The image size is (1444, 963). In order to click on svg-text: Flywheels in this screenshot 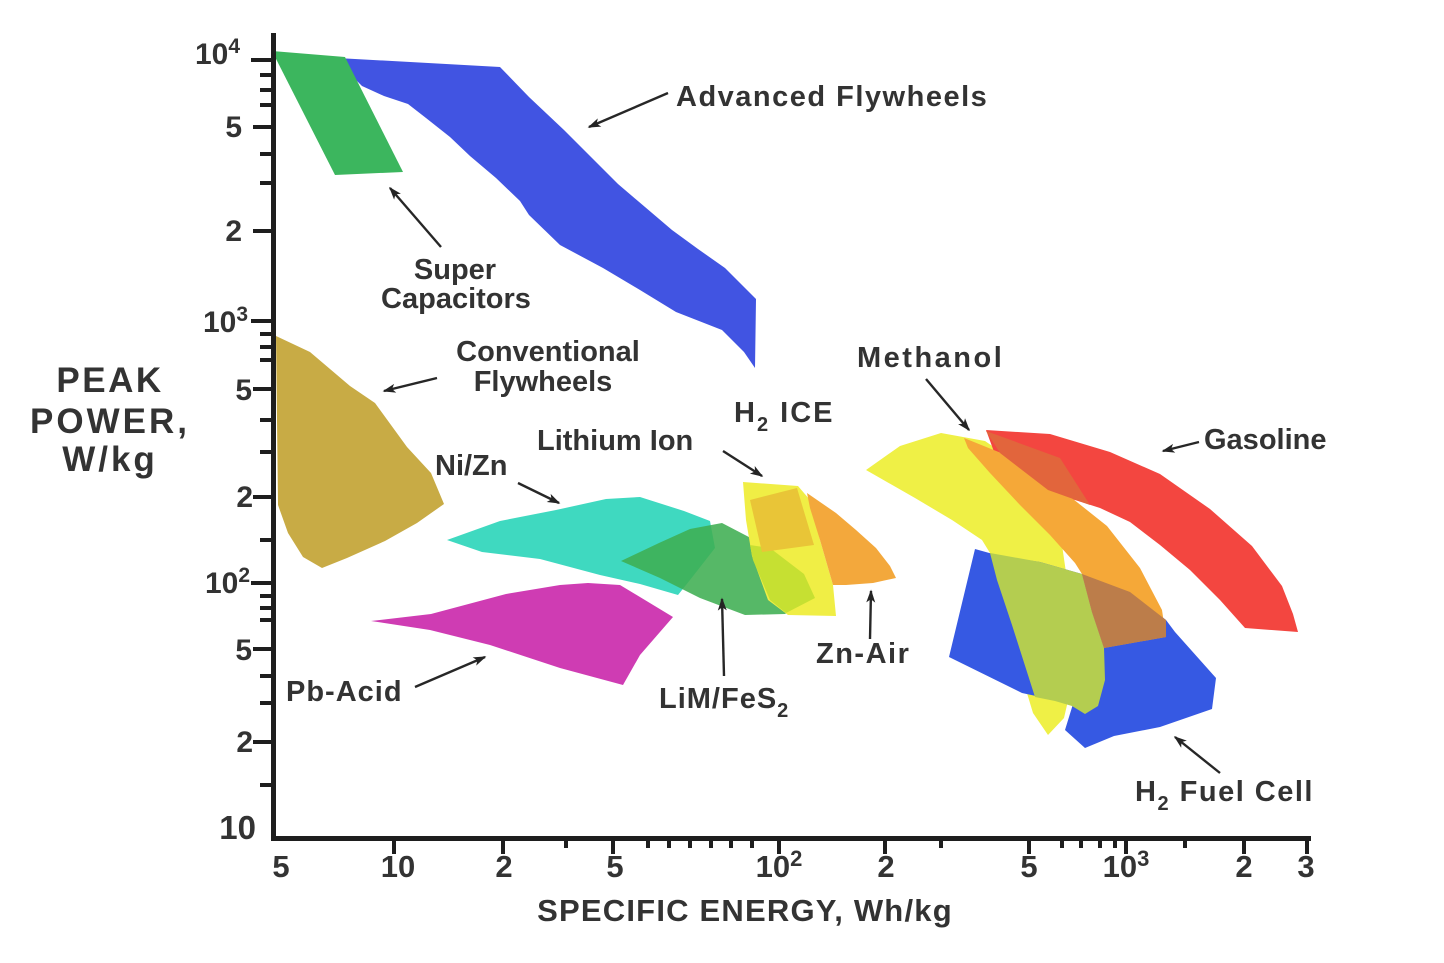, I will do `click(543, 382)`.